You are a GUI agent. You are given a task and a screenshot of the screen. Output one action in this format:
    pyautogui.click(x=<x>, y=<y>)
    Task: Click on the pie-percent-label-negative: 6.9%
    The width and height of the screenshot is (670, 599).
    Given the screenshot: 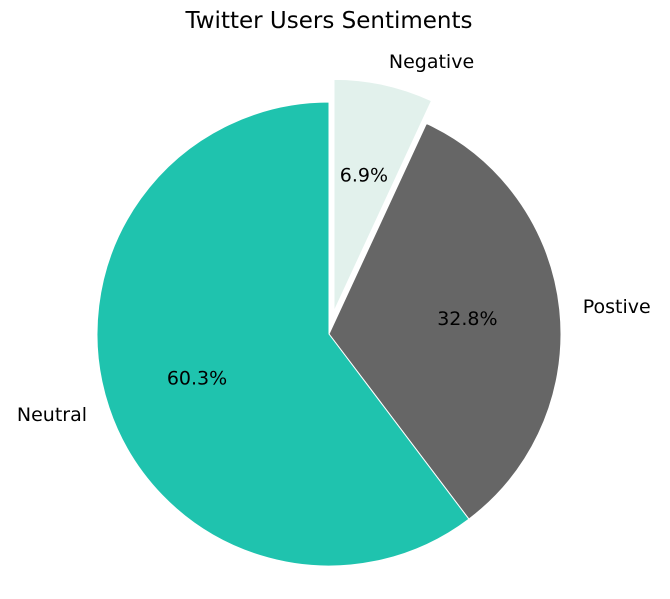 What is the action you would take?
    pyautogui.click(x=364, y=175)
    